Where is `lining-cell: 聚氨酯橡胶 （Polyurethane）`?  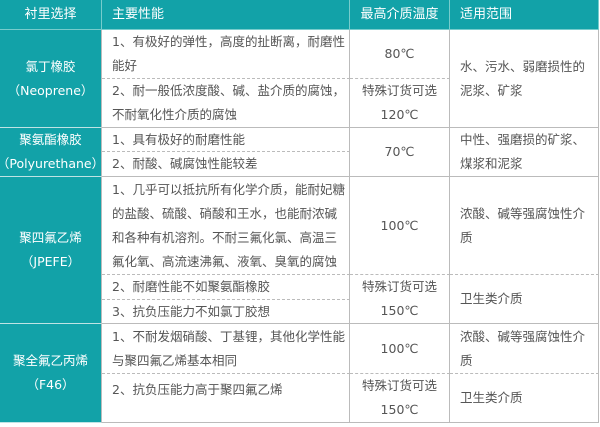
lining-cell: 聚氨酯橡胶 （Polyurethane） is located at coordinates (52, 152).